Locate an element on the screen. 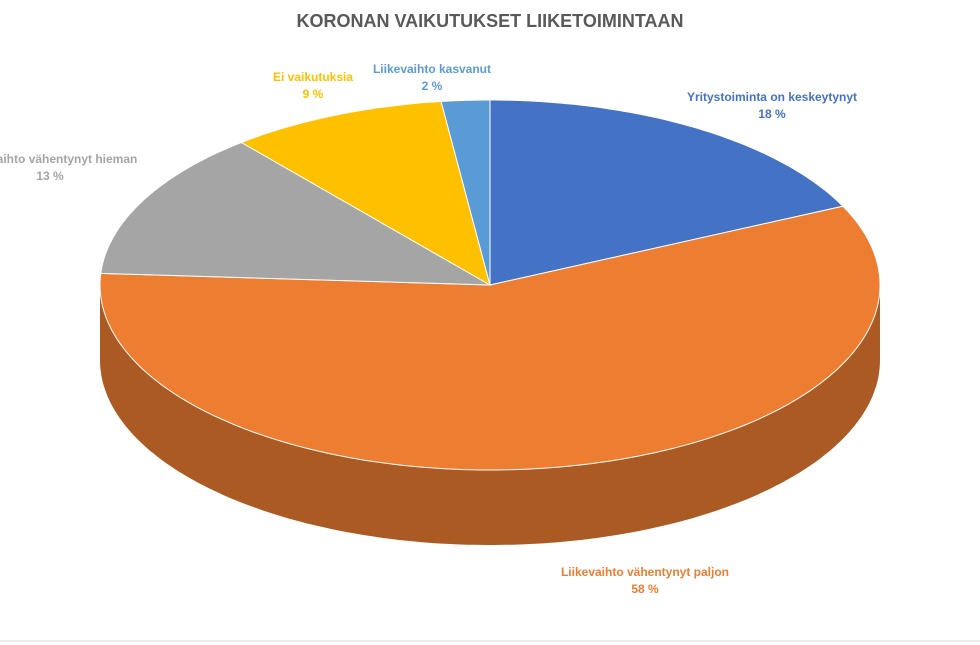 Image resolution: width=980 pixels, height=645 pixels. data-label-name: Liikevaihto vähentynyt hieman is located at coordinates (68, 159).